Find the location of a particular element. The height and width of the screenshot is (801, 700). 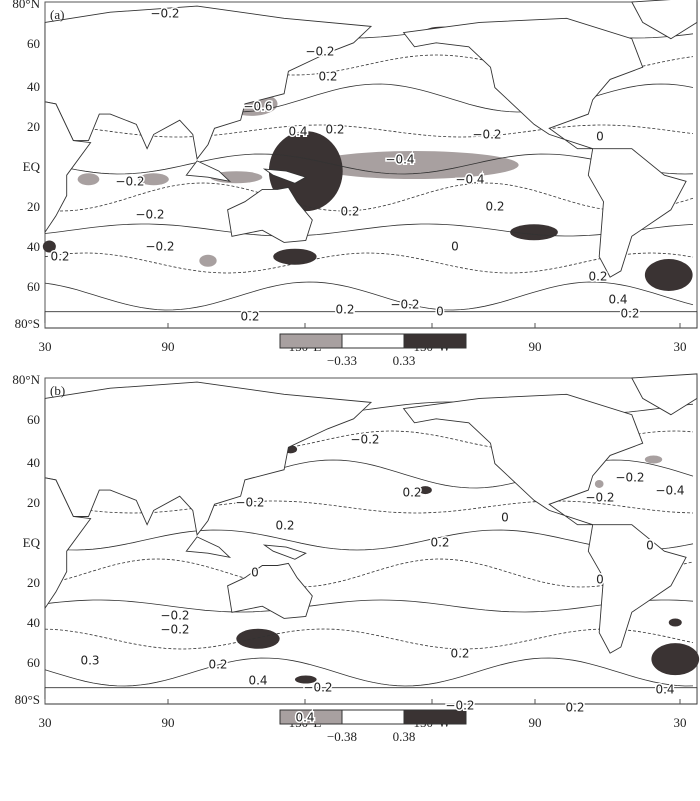

contour-label: 0.3 is located at coordinates (89, 661).